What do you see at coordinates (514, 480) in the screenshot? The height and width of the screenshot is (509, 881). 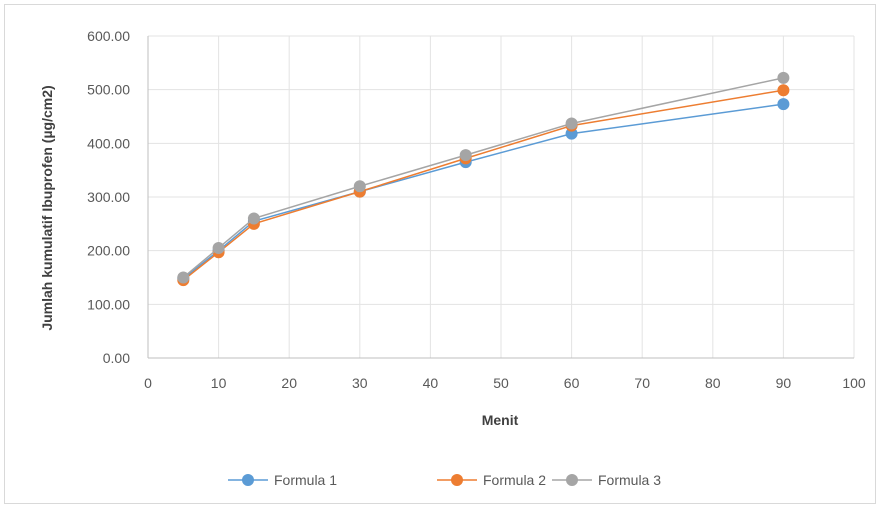 I see `legend-label: Formula 2` at bounding box center [514, 480].